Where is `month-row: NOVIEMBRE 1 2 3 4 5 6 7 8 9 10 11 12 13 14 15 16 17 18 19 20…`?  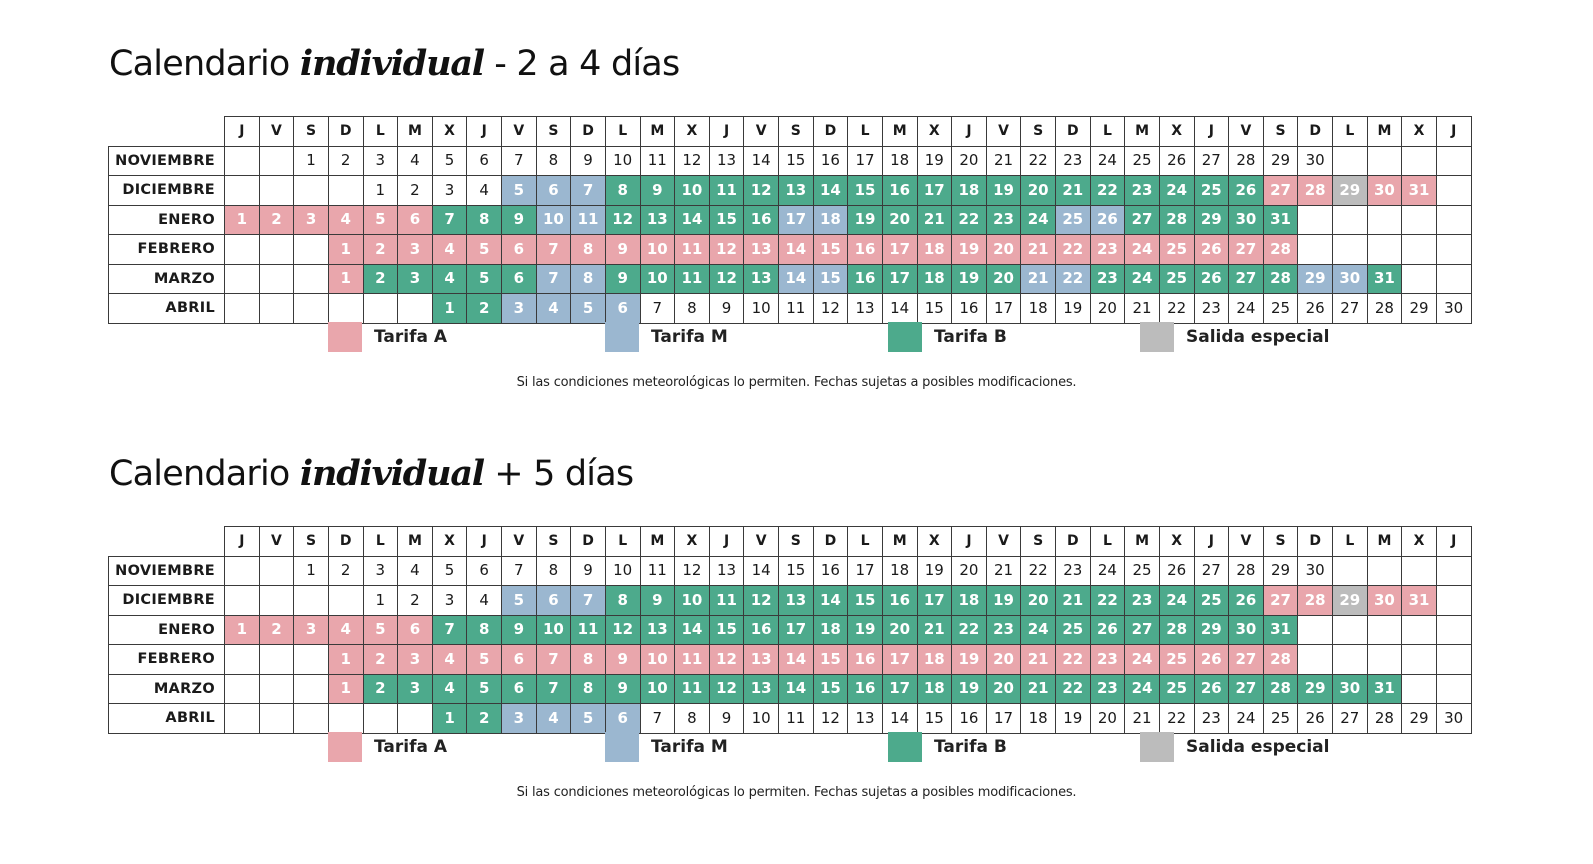
month-row: NOVIEMBRE 1 2 3 4 5 6 7 8 9 10 11 12 13 14 15 16 17 18 19 20… is located at coordinates (790, 570).